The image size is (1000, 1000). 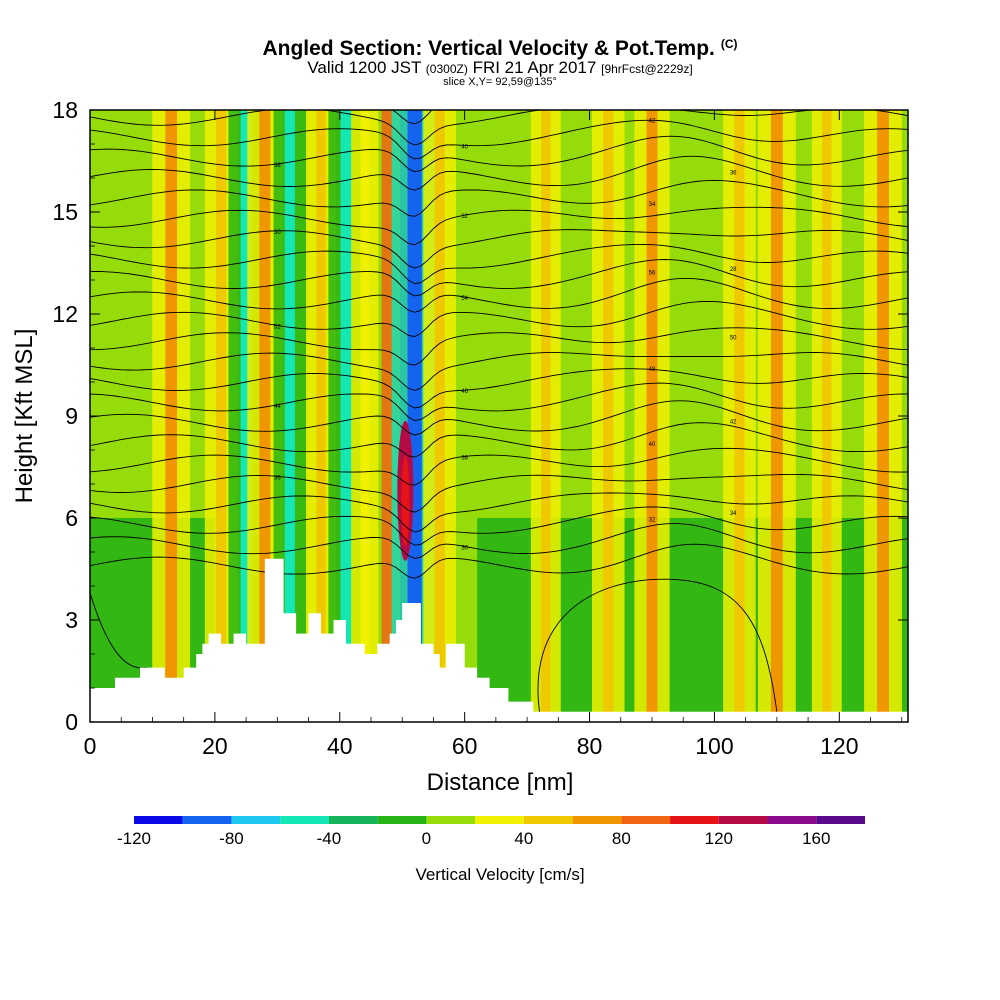 I want to click on isentrope-label: 48, so click(x=652, y=370).